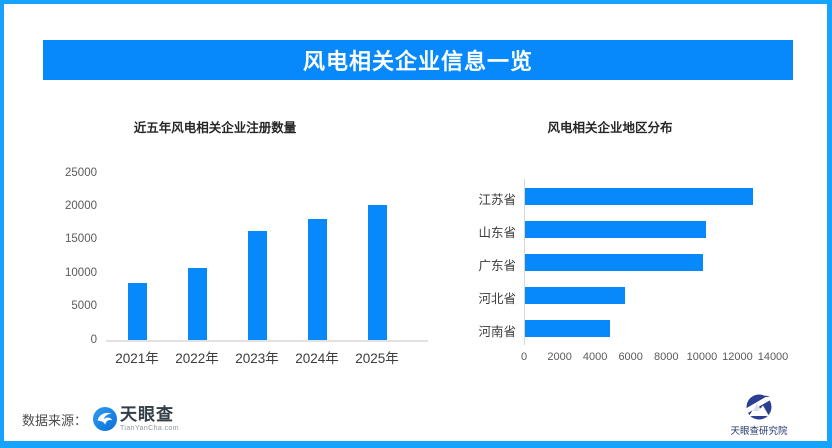 This screenshot has height=448, width=832. Describe the element at coordinates (416, 444) in the screenshot. I see `page-border-bottom` at that location.